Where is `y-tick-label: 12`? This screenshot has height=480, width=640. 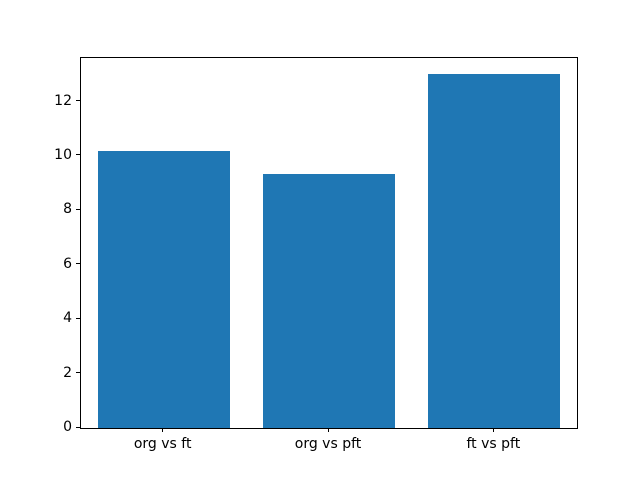
y-tick-label: 12 is located at coordinates (63, 100).